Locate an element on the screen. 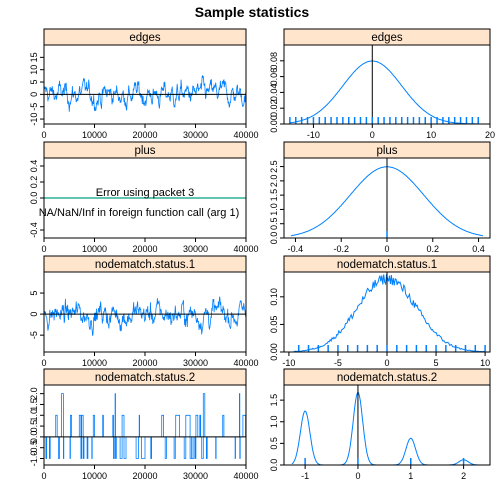  y-tick-label: 15 is located at coordinates (34, 57).